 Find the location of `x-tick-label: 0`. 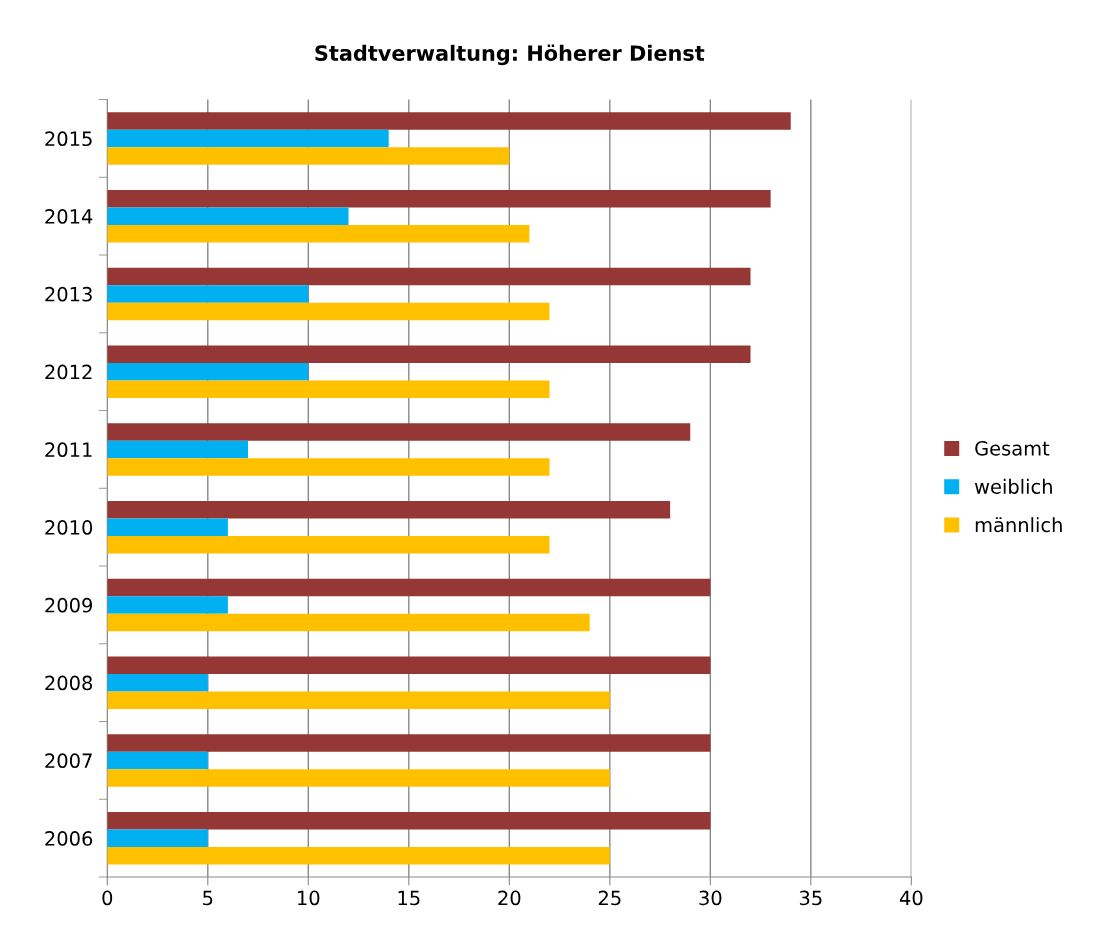

x-tick-label: 0 is located at coordinates (107, 898).